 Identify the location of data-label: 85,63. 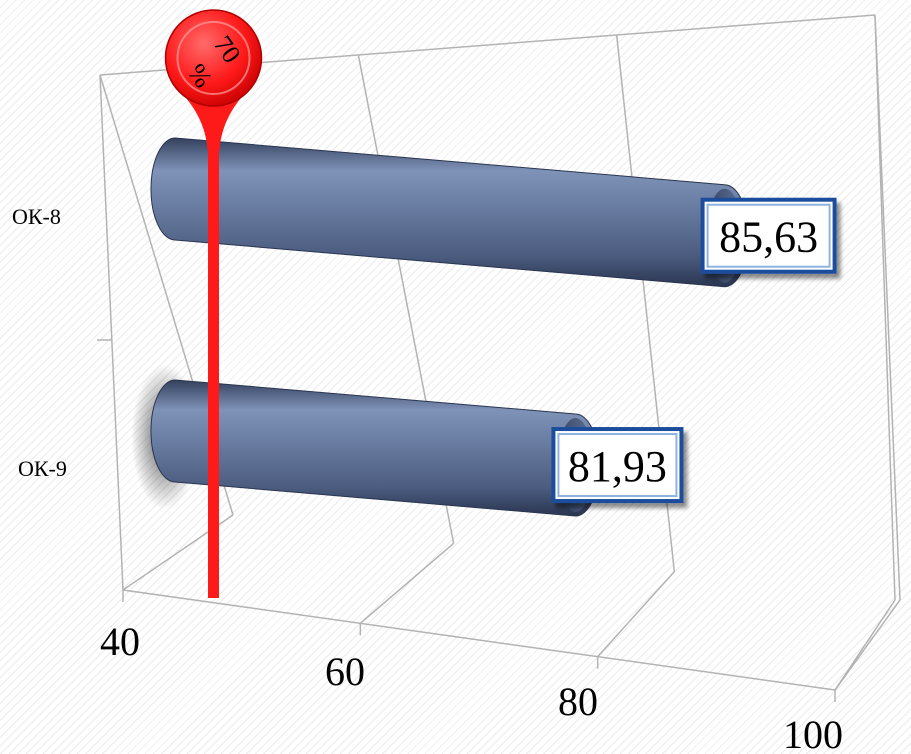
(768, 237).